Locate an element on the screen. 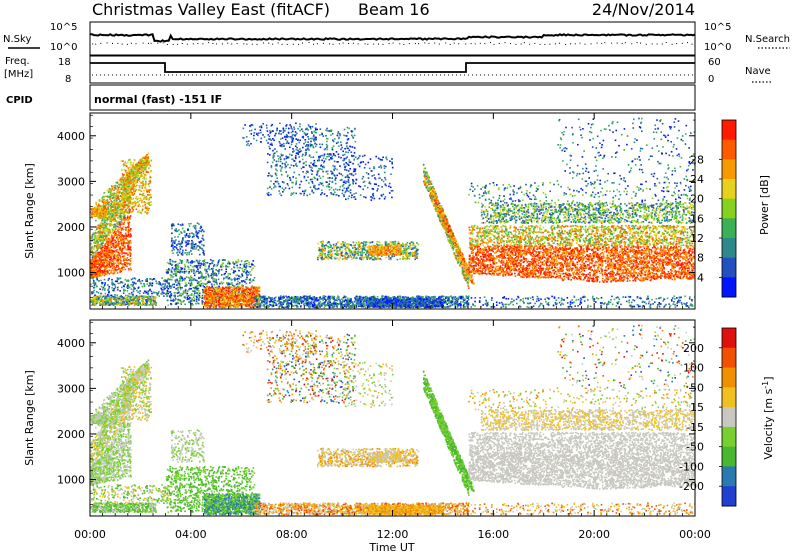 The image size is (800, 554). freq-label-2: [MHz] is located at coordinates (18, 74).